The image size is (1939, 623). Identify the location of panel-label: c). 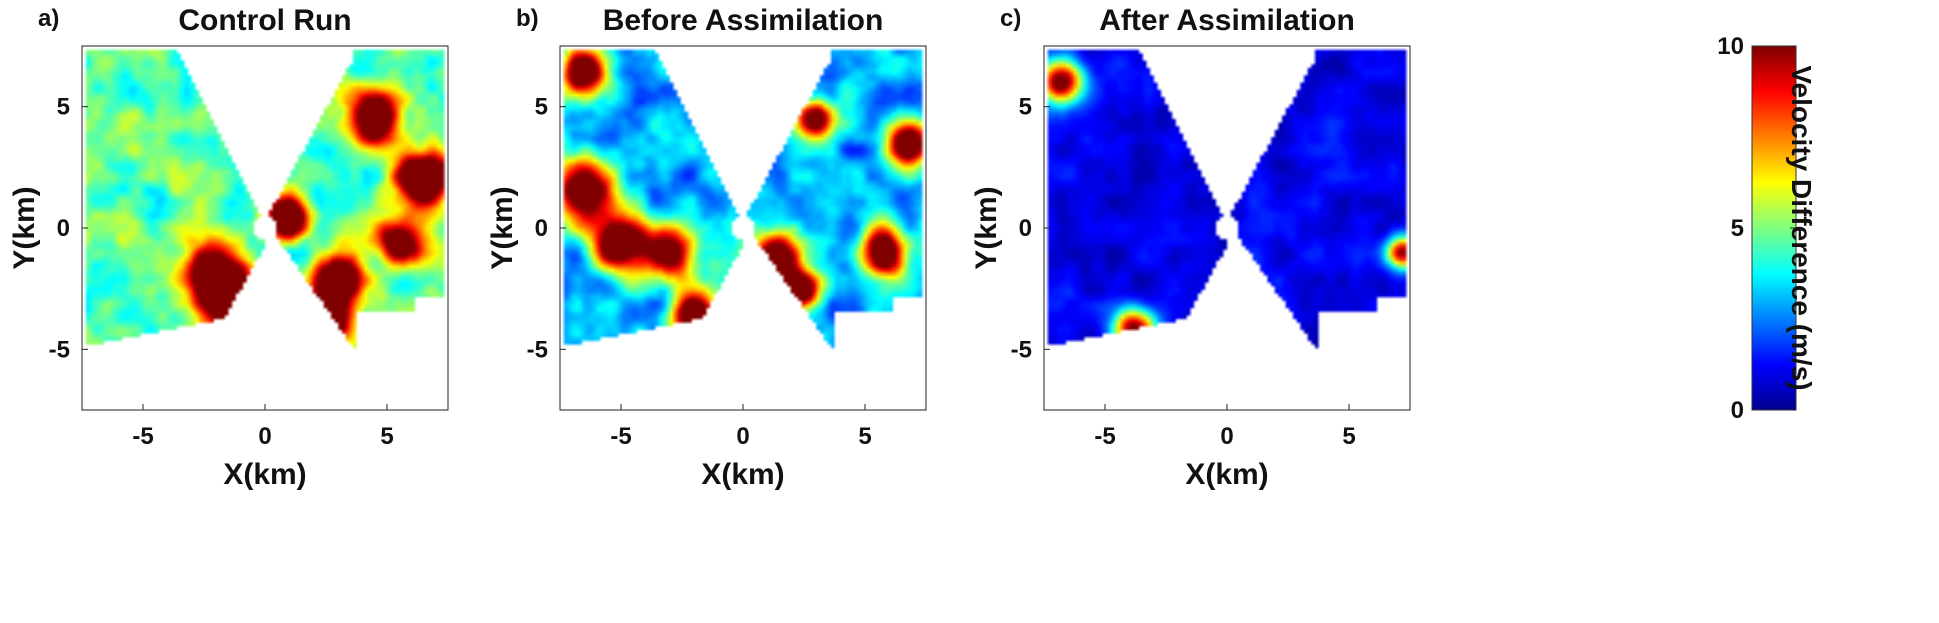
(1010, 18).